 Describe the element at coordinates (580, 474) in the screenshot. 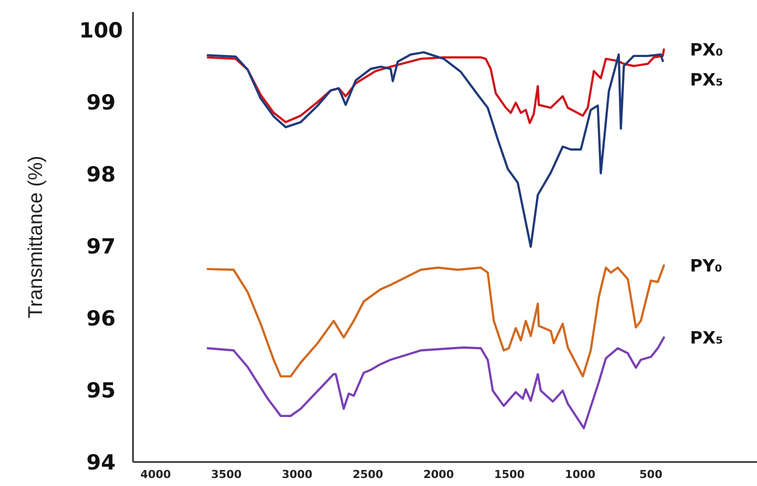

I see `x-tick-label: 1000` at that location.